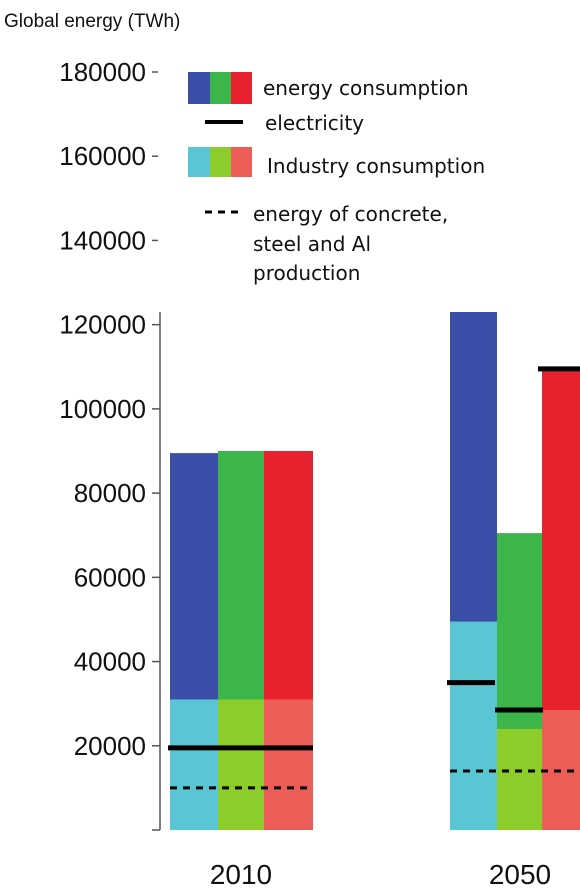  What do you see at coordinates (376, 166) in the screenshot?
I see `legend-label-industry: Industry consumption` at bounding box center [376, 166].